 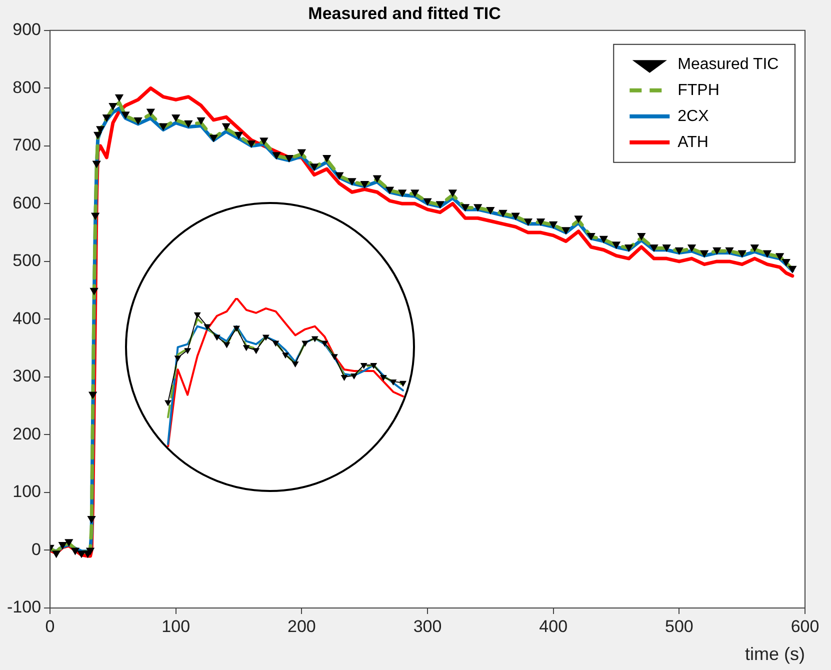 I want to click on y-tick-label: 300, so click(x=27, y=376).